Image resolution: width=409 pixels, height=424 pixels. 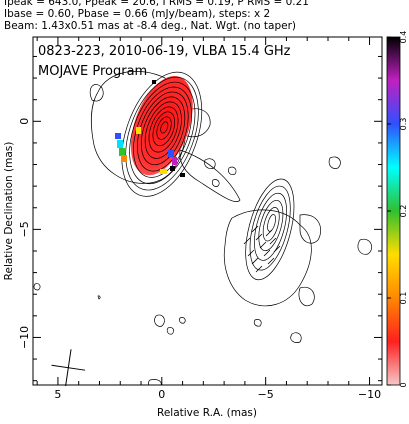 What do you see at coordinates (403, 298) in the screenshot?
I see `colorbar-tick-label: 0.1` at bounding box center [403, 298].